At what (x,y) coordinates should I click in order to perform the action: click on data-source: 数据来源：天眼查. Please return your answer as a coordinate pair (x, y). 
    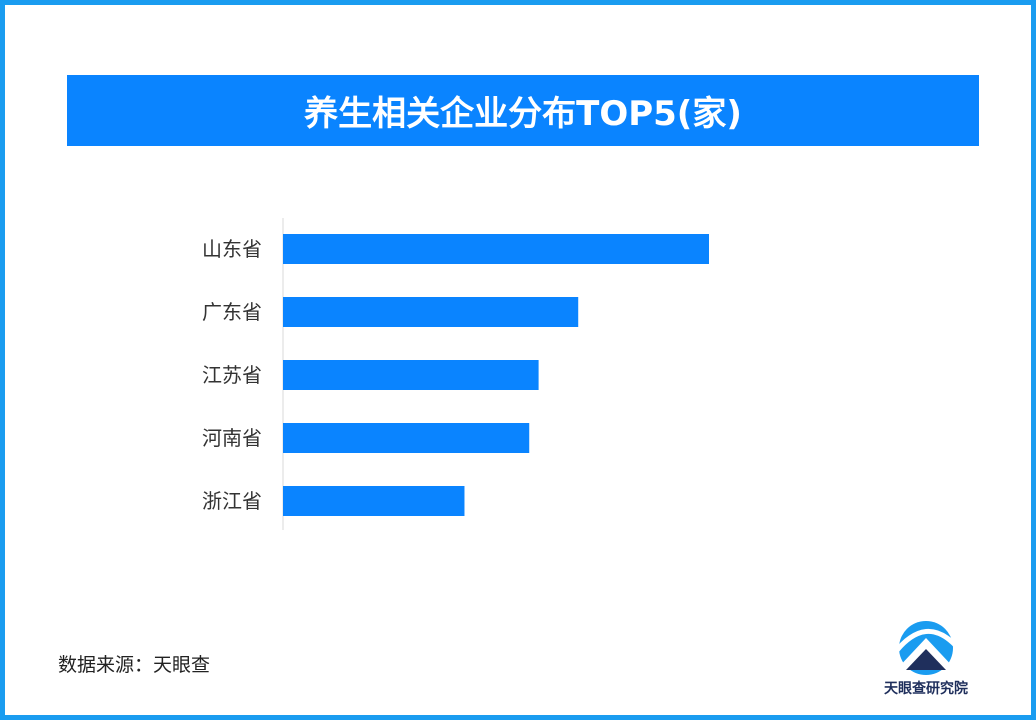
    Looking at the image, I should click on (134, 665).